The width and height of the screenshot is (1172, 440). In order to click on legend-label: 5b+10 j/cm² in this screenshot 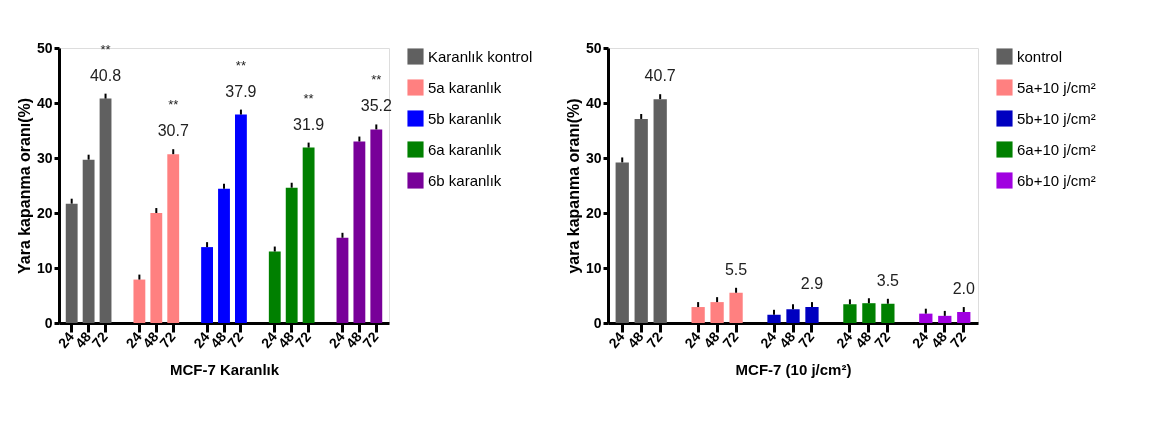, I will do `click(1056, 118)`.